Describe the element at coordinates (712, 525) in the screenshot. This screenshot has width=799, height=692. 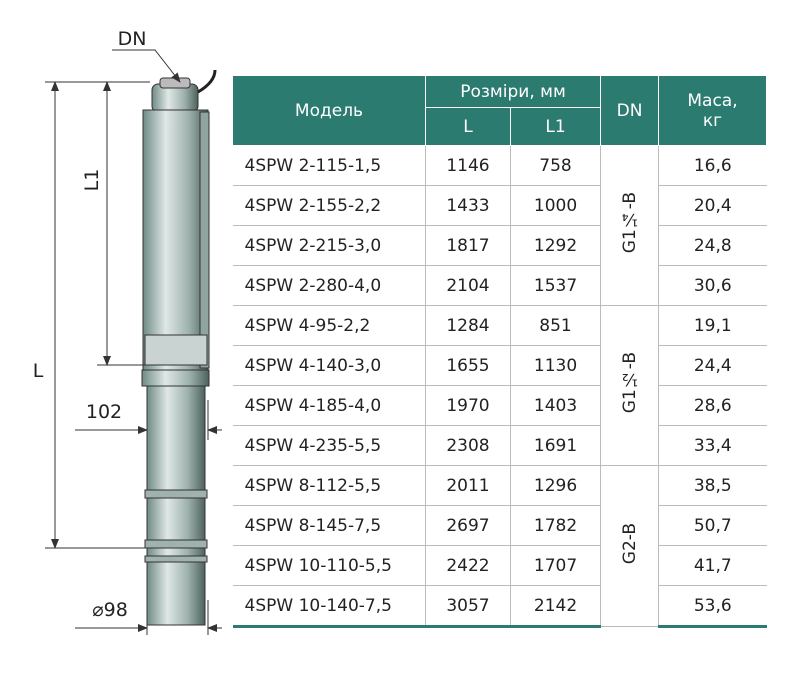
I see `mass-cell: 50,7` at that location.